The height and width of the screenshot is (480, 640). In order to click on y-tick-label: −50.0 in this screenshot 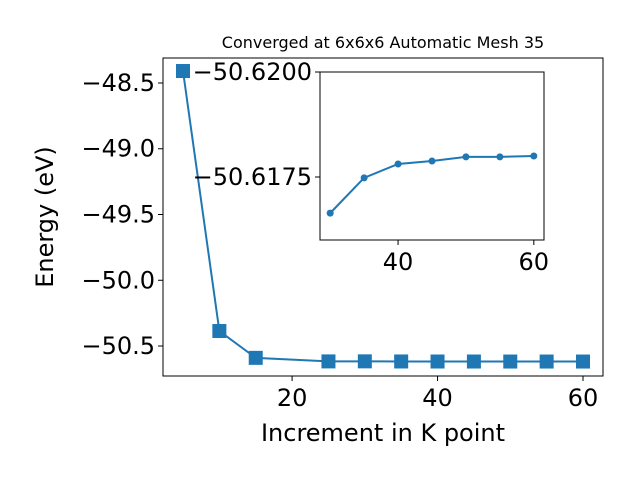, I will do `click(118, 280)`.